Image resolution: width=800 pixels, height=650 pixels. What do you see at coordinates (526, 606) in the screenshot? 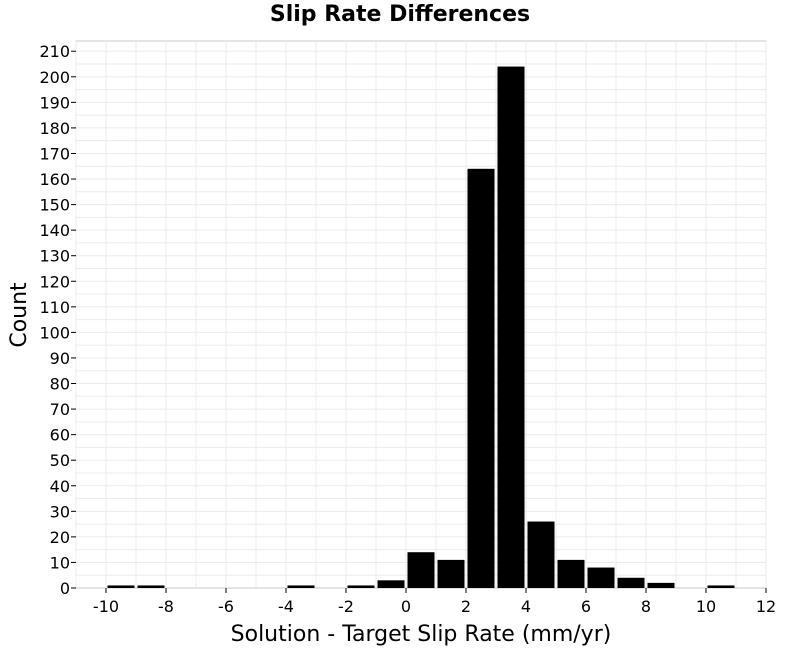
I see `x-tick-label: 4` at bounding box center [526, 606].